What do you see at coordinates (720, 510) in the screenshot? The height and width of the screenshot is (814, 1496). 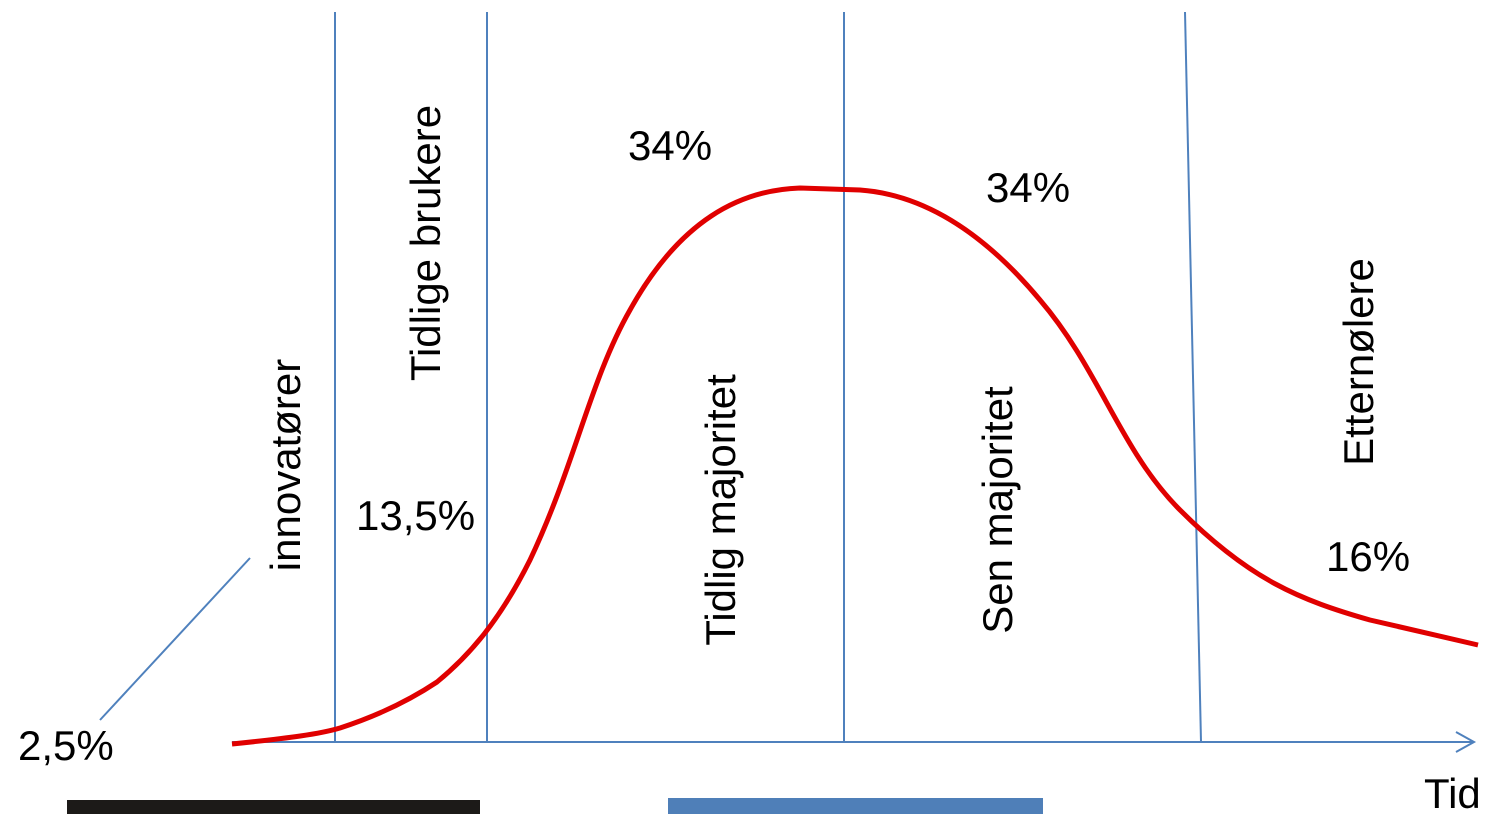 I see `segment-label: Tidlig majoritet` at bounding box center [720, 510].